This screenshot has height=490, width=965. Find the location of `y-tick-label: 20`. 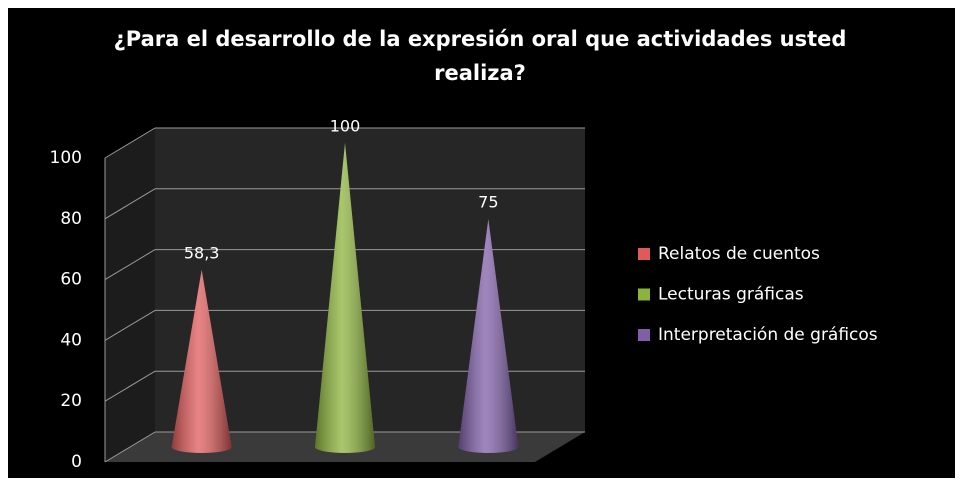

y-tick-label: 20 is located at coordinates (71, 401).